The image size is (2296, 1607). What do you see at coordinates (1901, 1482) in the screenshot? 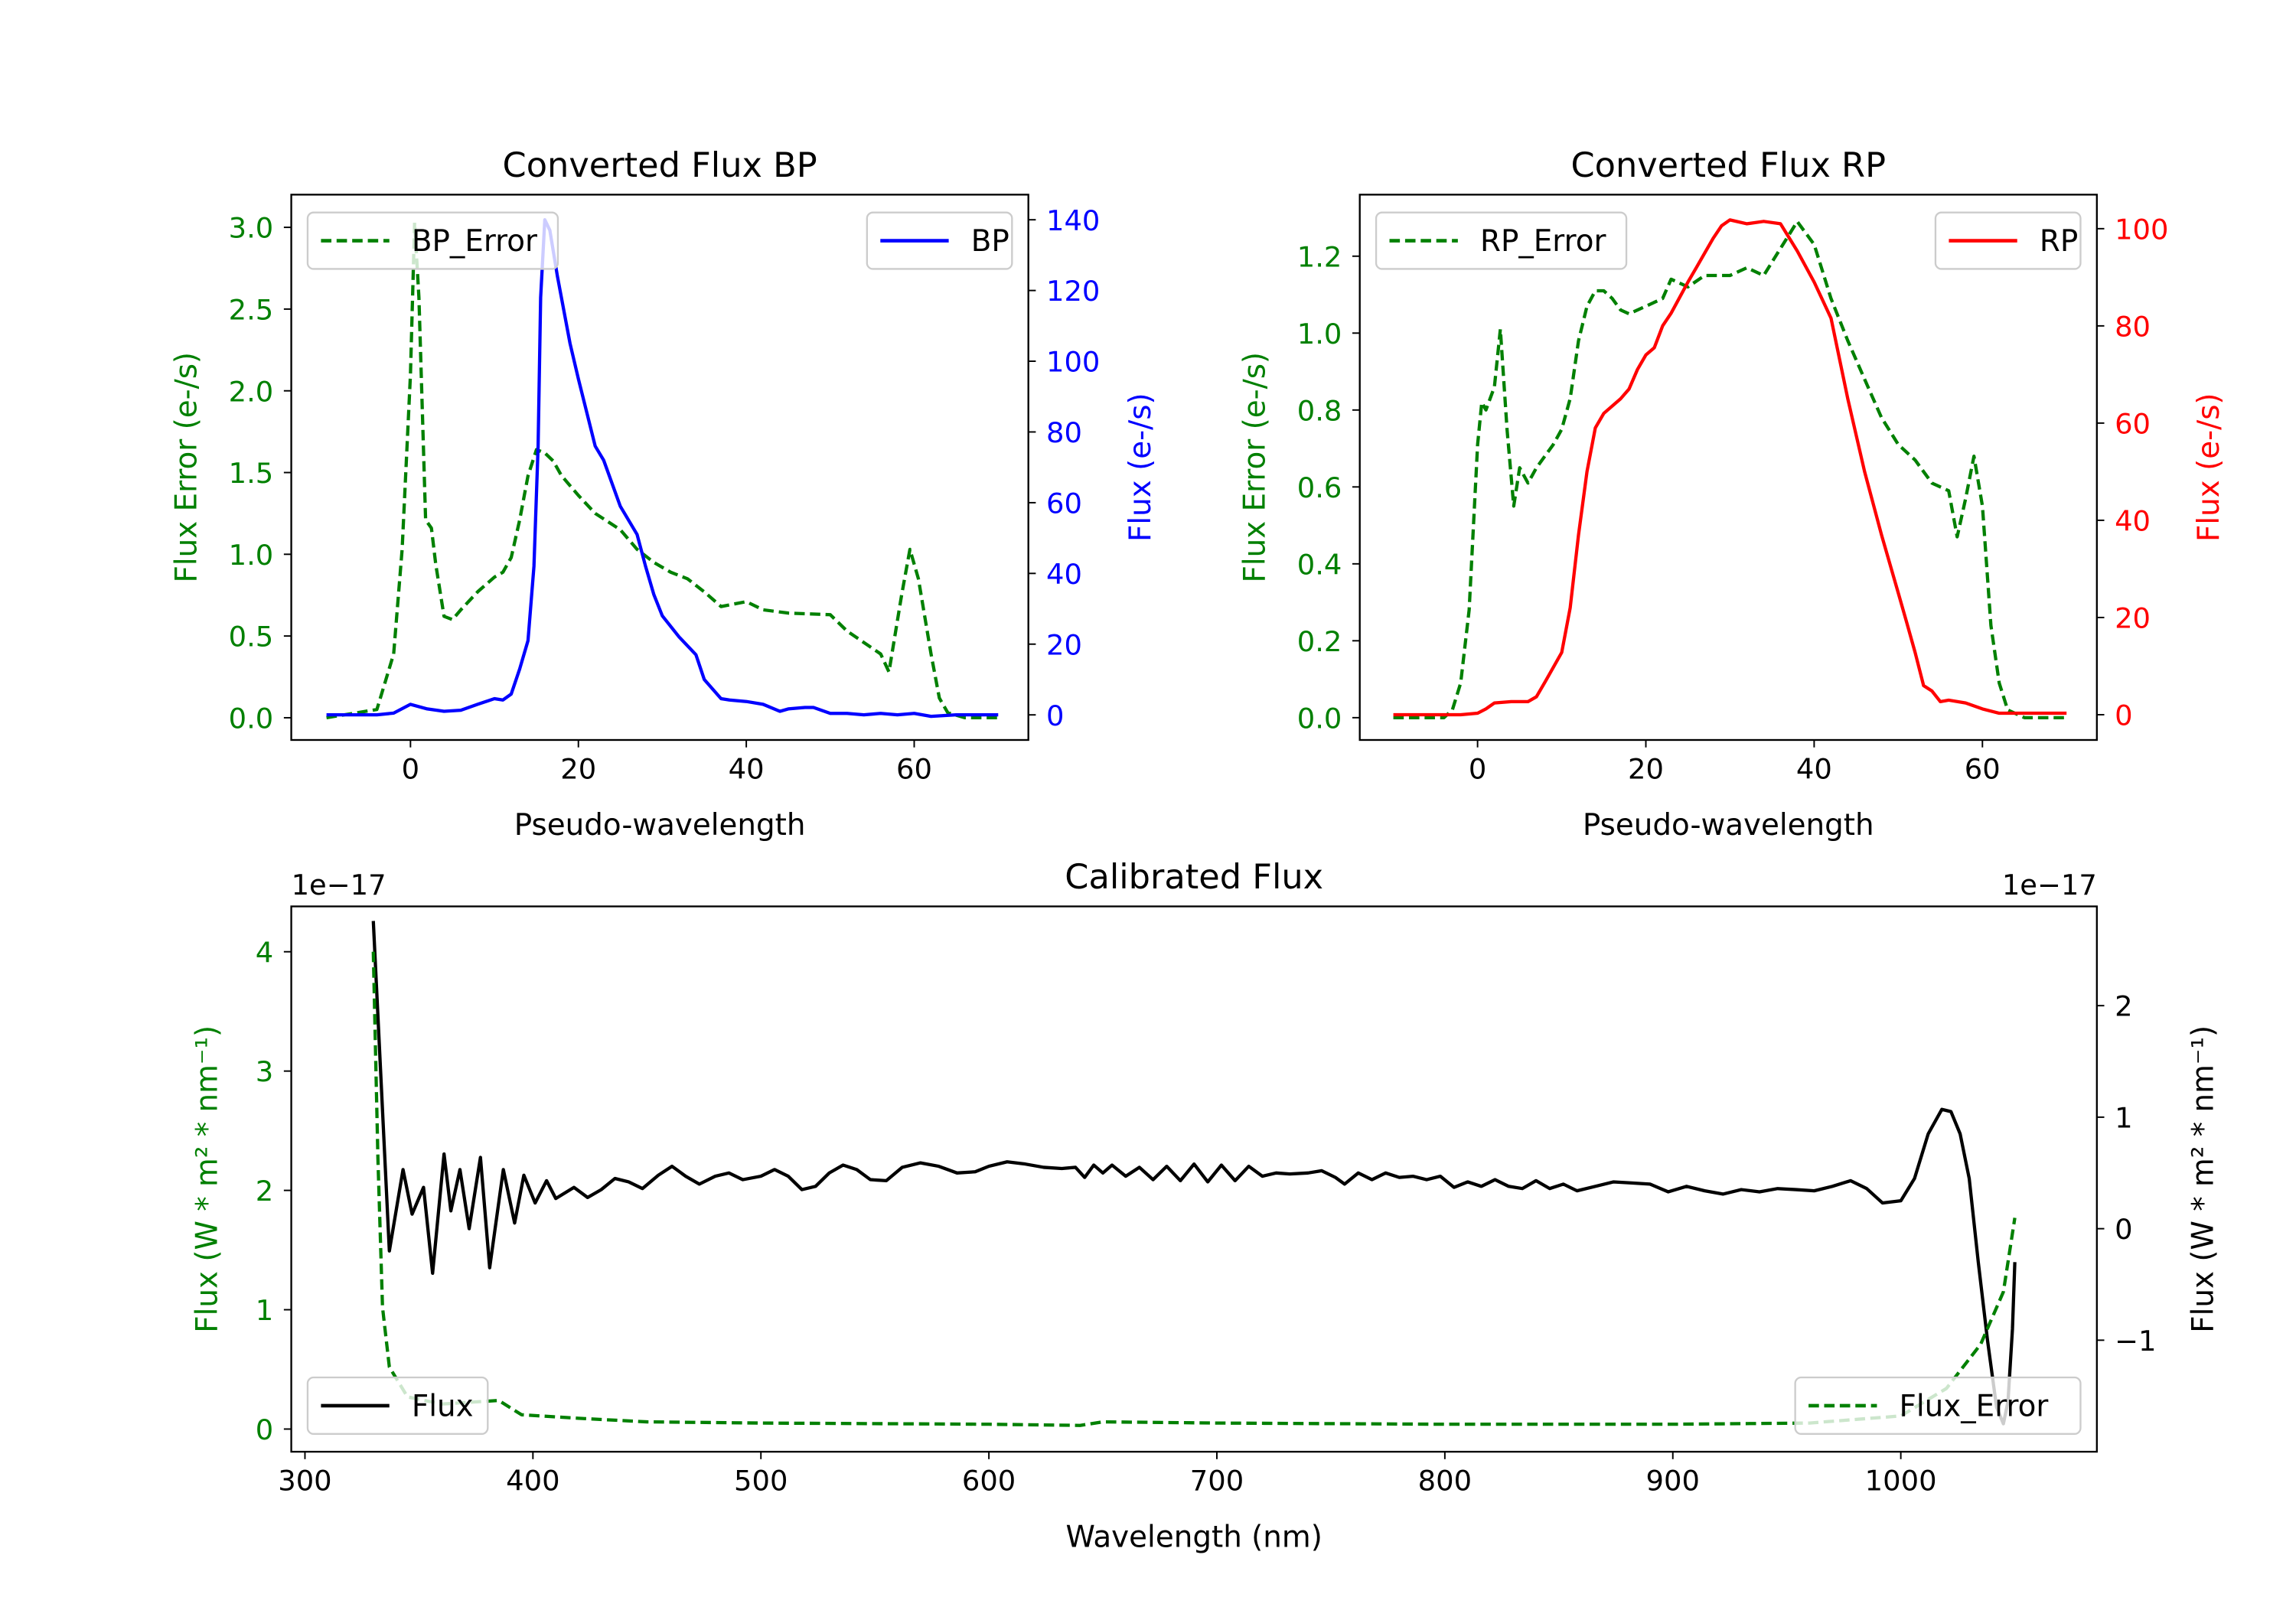
I see `x-tick-label: 1000` at bounding box center [1901, 1482].